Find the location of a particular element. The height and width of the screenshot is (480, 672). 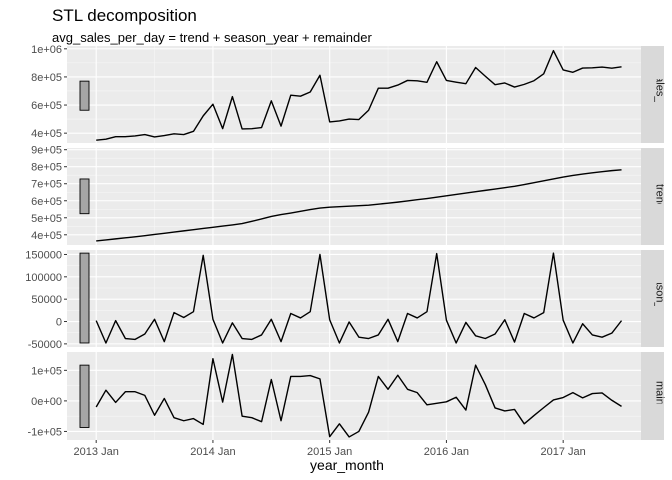

x-tick-label: 2017 Jan is located at coordinates (563, 452).